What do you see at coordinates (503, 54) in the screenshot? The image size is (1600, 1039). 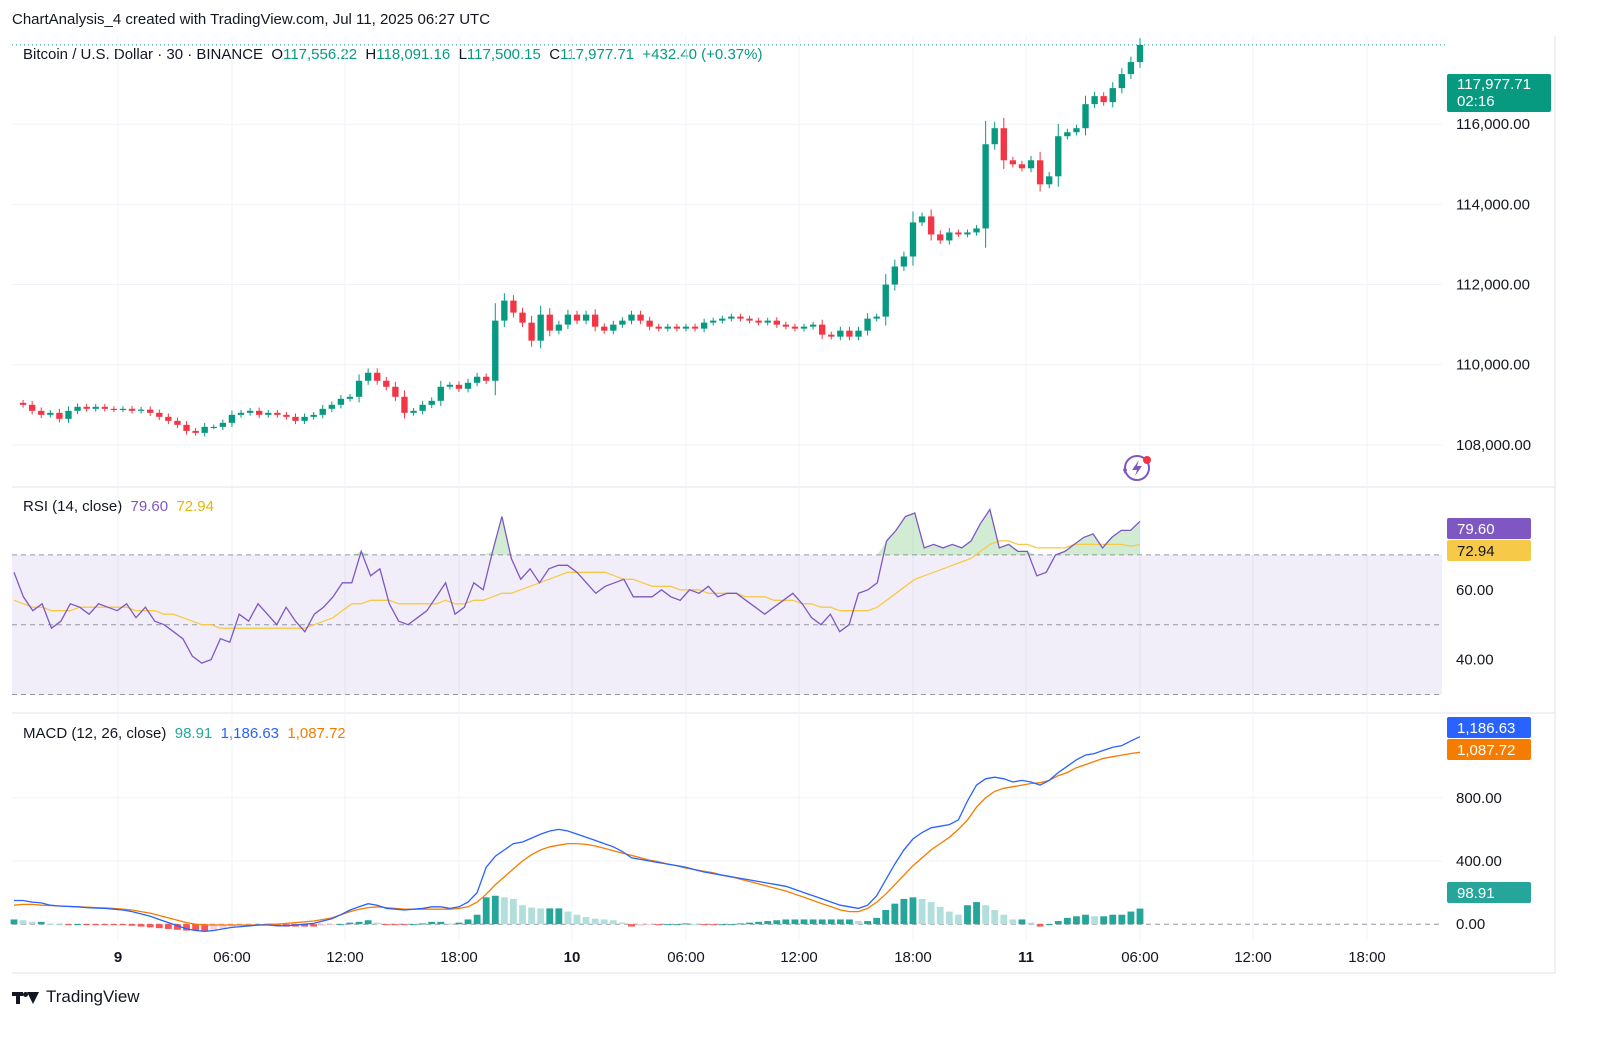 I see `low-value: 117,500.15` at bounding box center [503, 54].